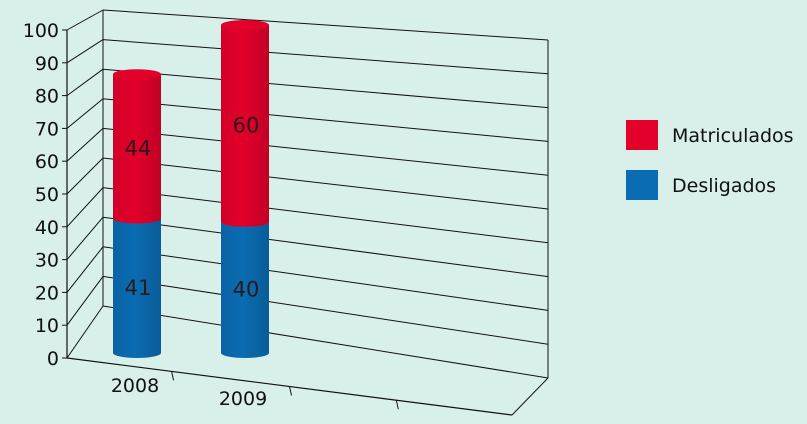 Image resolution: width=807 pixels, height=424 pixels. I want to click on data-label: 44, so click(138, 148).